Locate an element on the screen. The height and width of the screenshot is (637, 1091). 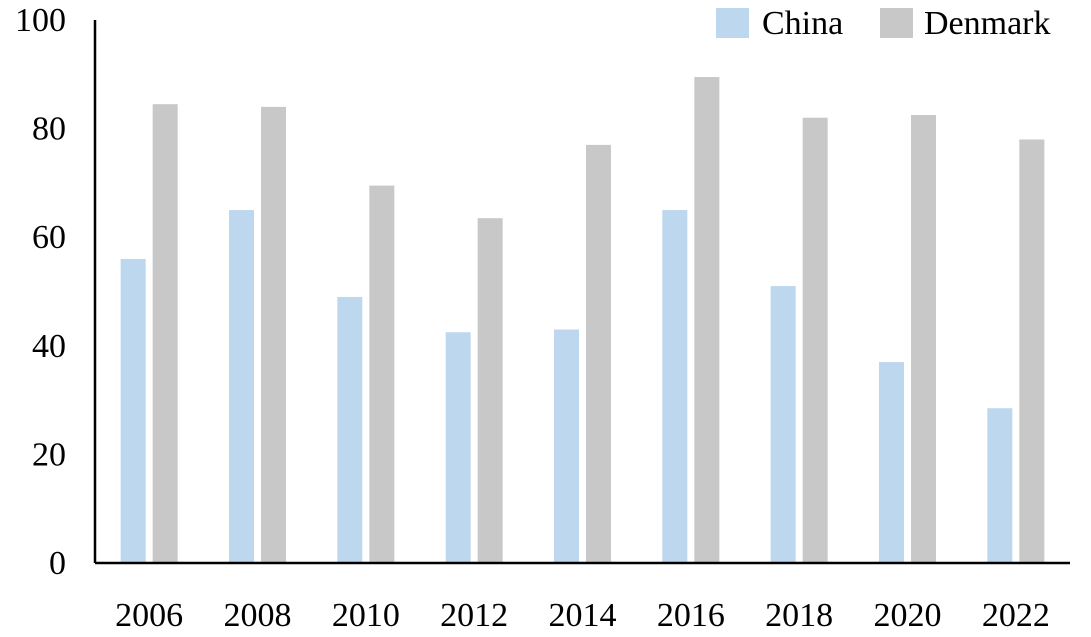
bar-denmark-2016 is located at coordinates (707, 320).